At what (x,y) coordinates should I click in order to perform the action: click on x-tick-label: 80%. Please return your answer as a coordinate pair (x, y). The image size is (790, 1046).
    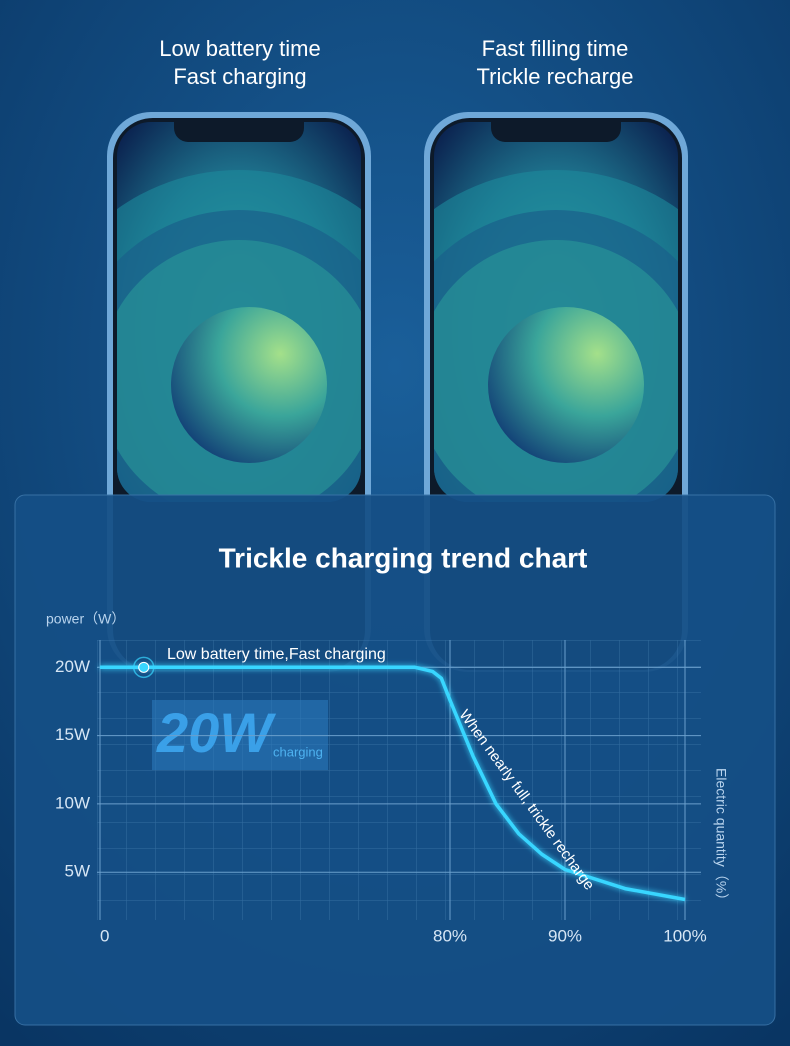
    Looking at the image, I should click on (450, 935).